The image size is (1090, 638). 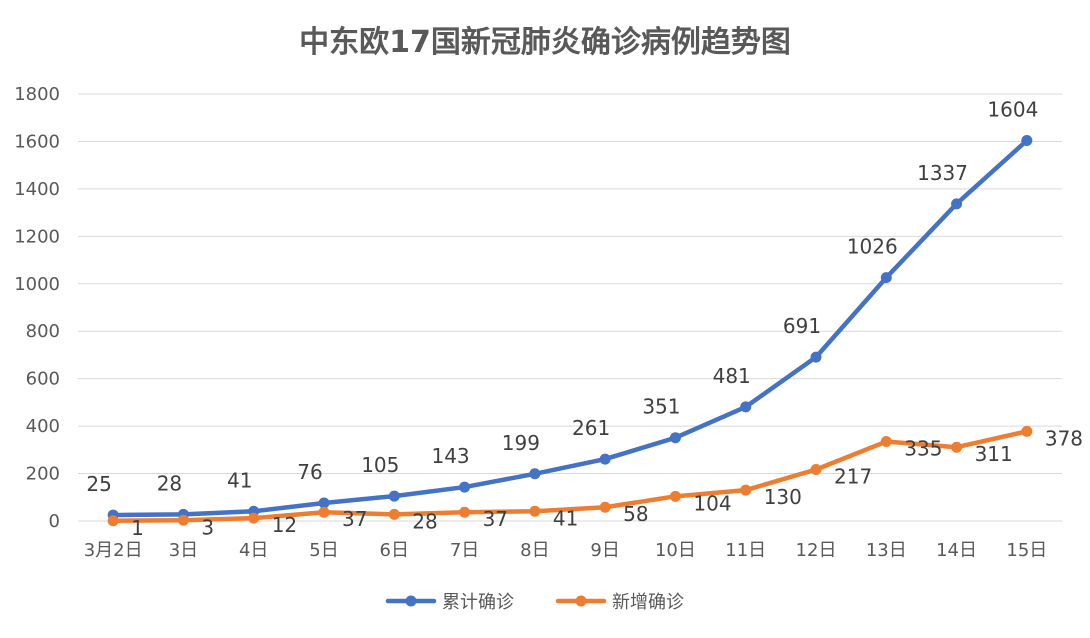 What do you see at coordinates (994, 454) in the screenshot?
I see `data-label: 311` at bounding box center [994, 454].